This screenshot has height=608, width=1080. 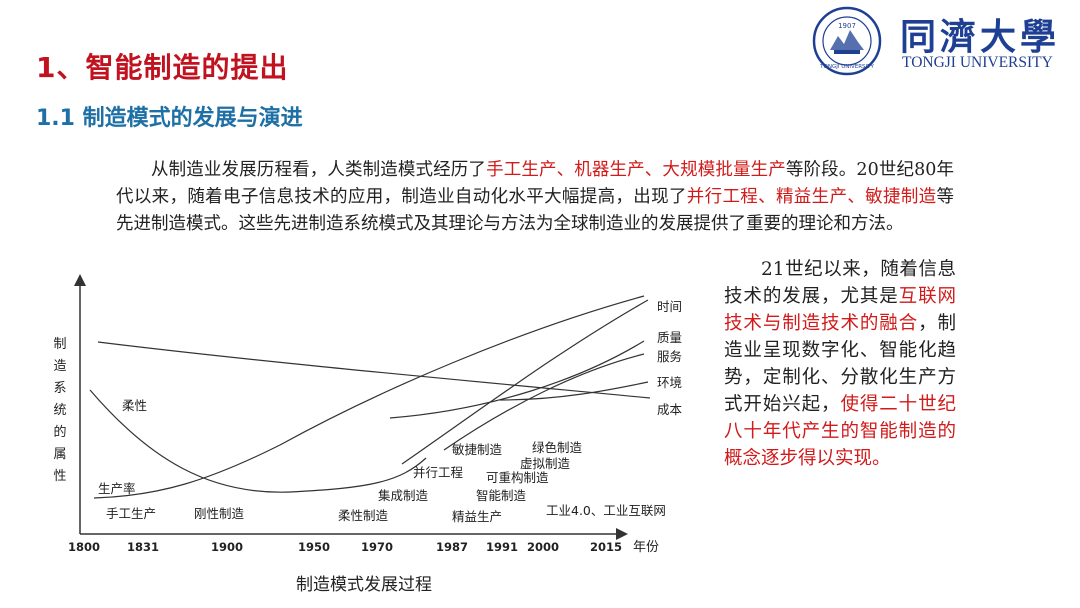 I want to click on mode-label-green: 绿色制造, so click(x=557, y=447).